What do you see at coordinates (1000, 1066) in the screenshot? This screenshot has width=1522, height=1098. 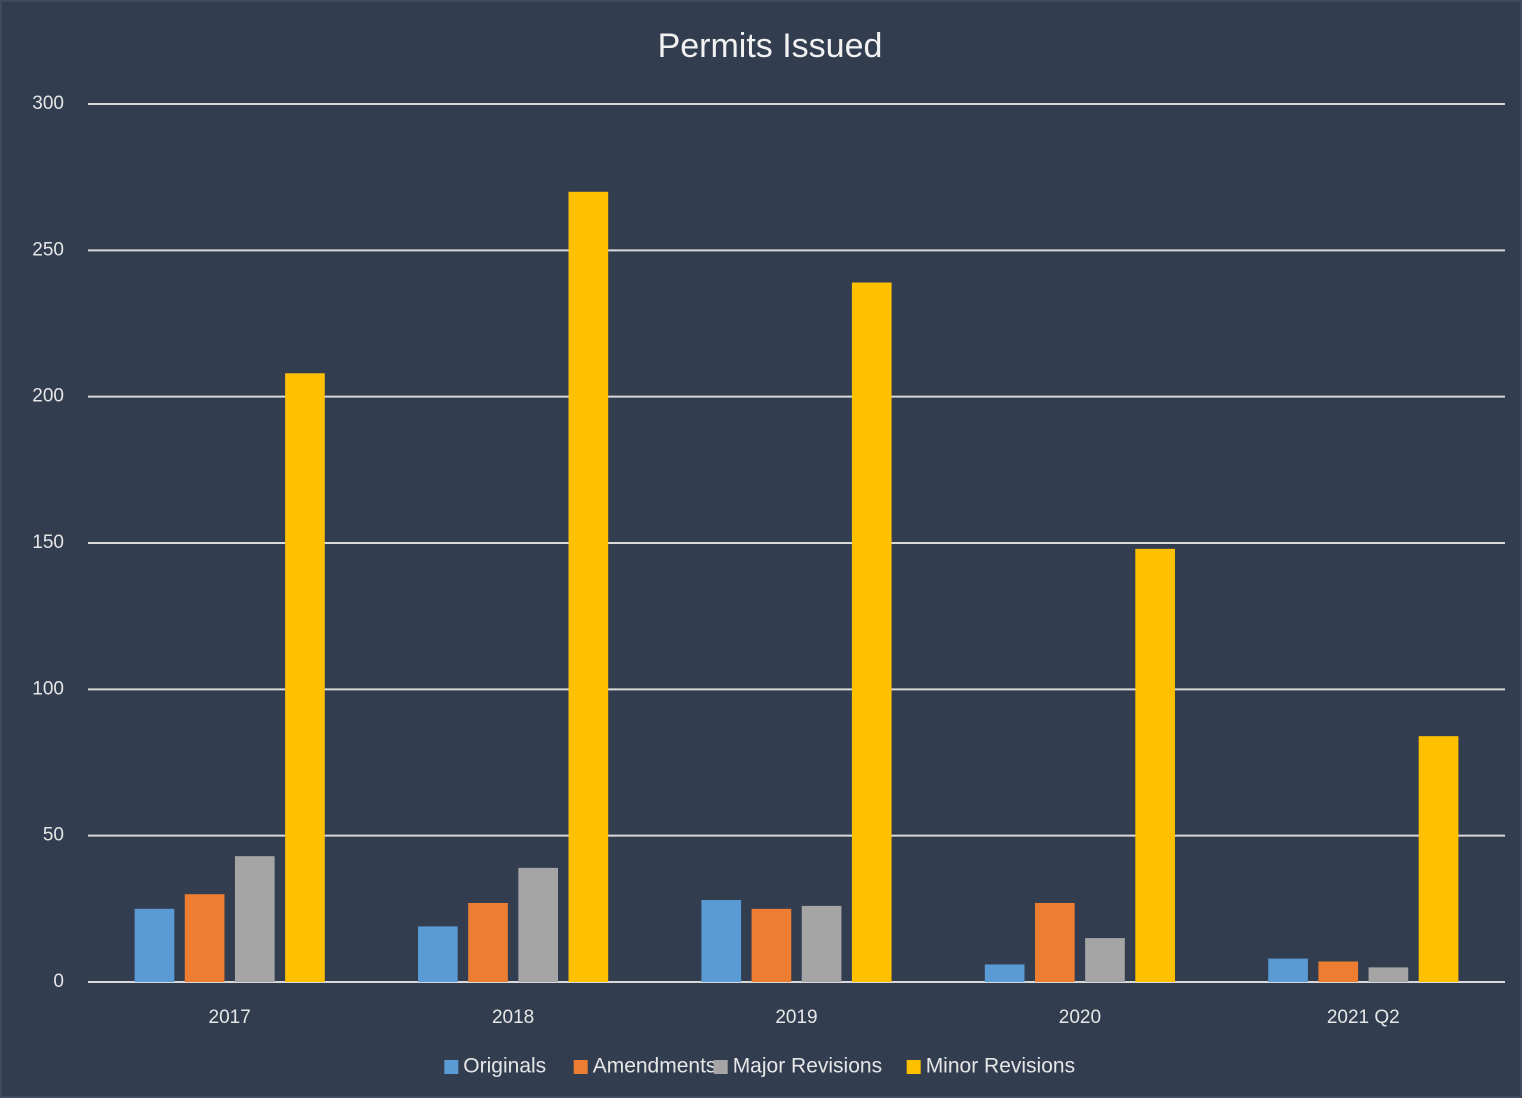 I see `legend-label: Minor Revisions` at bounding box center [1000, 1066].